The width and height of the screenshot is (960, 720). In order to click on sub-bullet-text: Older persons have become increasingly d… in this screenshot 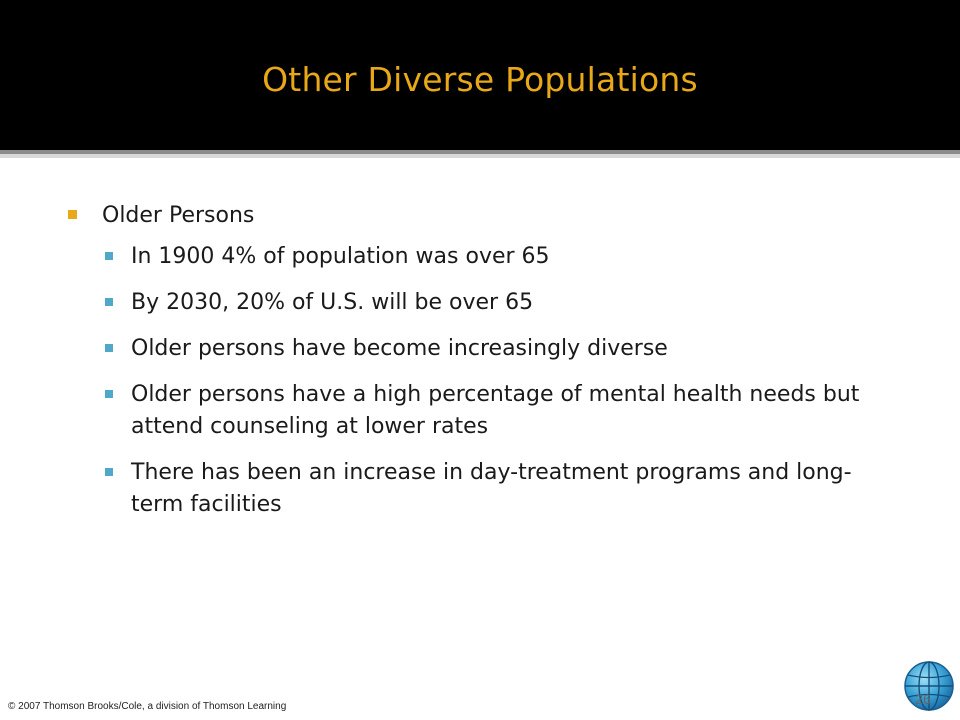, I will do `click(399, 348)`.